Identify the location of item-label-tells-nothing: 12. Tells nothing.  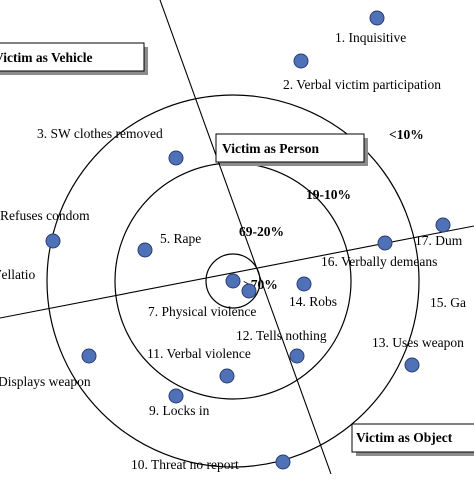
(281, 335).